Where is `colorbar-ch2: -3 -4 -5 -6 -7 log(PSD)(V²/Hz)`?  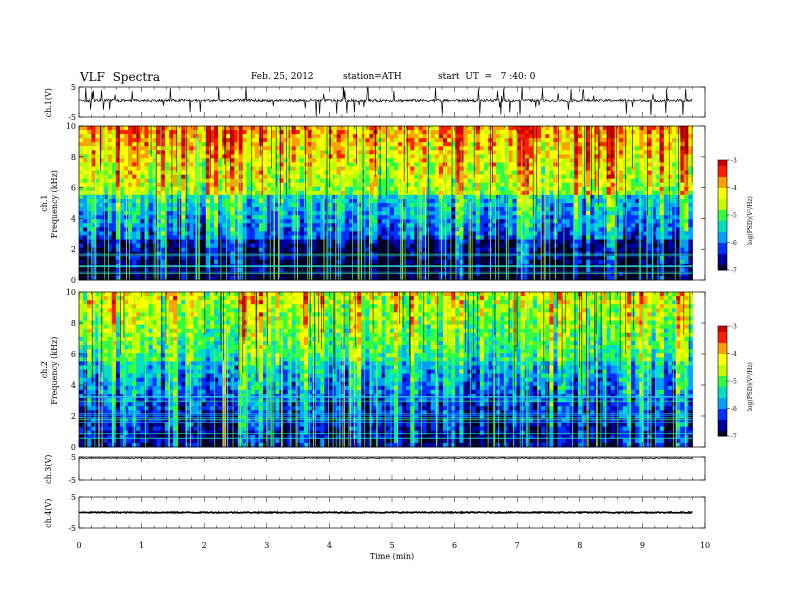
colorbar-ch2: -3 -4 -5 -6 -7 log(PSD)(V²/Hz) is located at coordinates (735, 382).